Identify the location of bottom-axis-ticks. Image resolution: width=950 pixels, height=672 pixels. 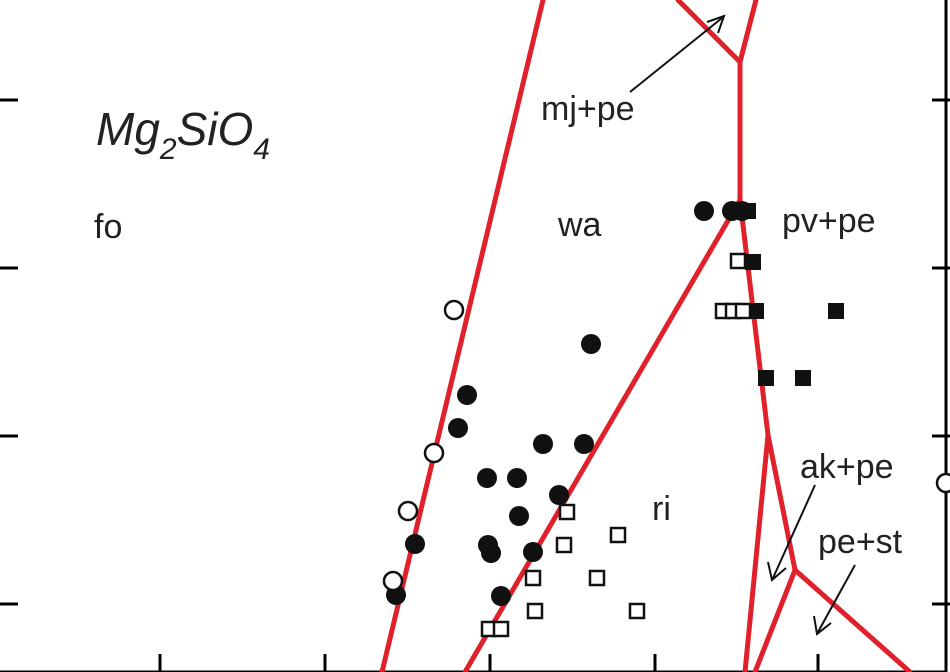
(489, 663).